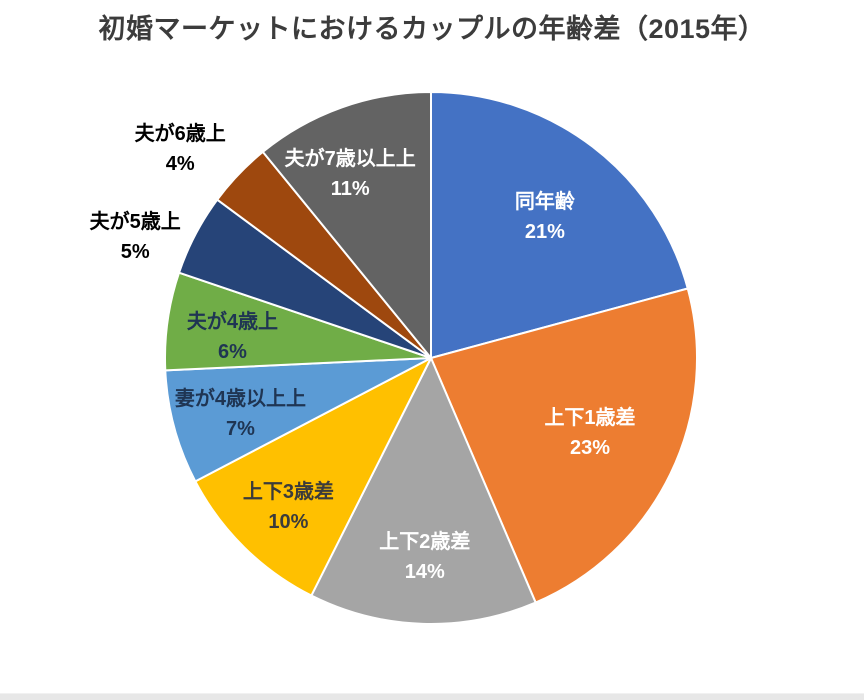  What do you see at coordinates (544, 202) in the screenshot?
I see `slice-label-name: 同年齢` at bounding box center [544, 202].